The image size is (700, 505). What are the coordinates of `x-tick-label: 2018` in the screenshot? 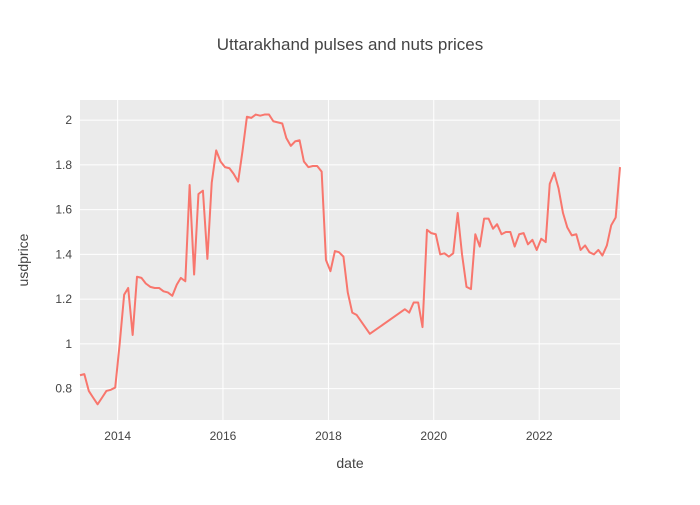 It's located at (328, 436).